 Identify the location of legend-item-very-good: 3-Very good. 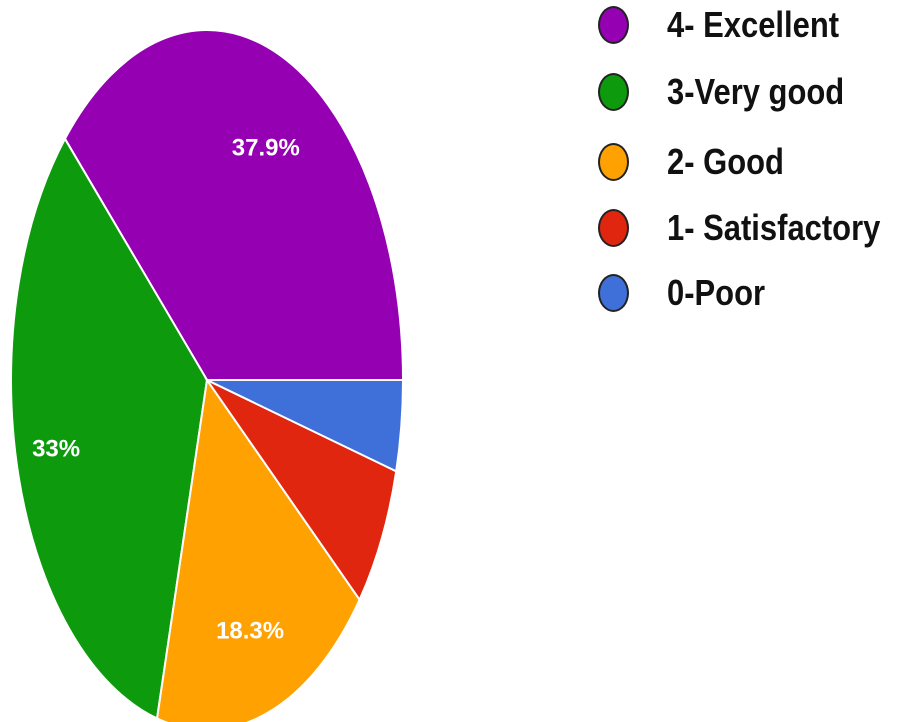
(756, 91).